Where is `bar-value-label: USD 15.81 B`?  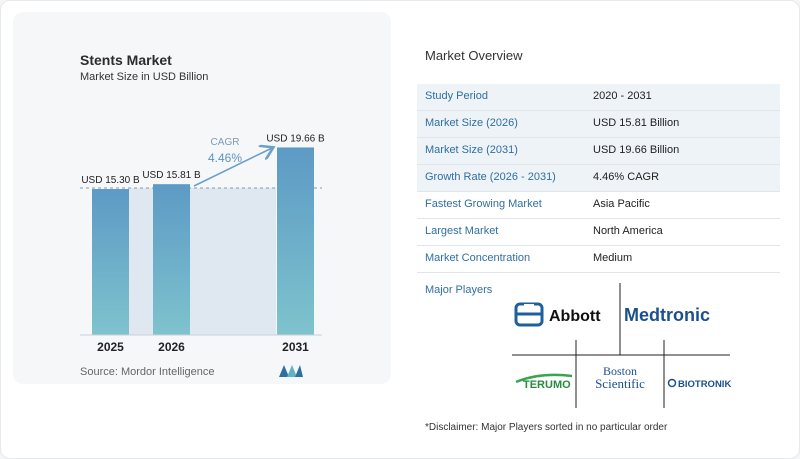
bar-value-label: USD 15.81 B is located at coordinates (171, 175).